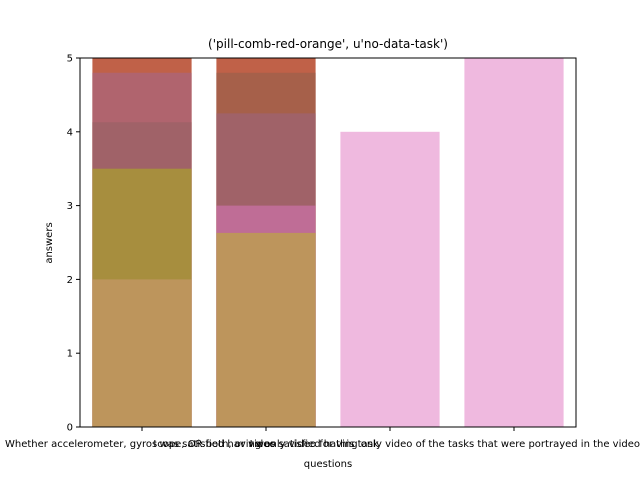 This screenshot has width=640, height=484. What do you see at coordinates (328, 464) in the screenshot?
I see `x-axis-label: questions` at bounding box center [328, 464].